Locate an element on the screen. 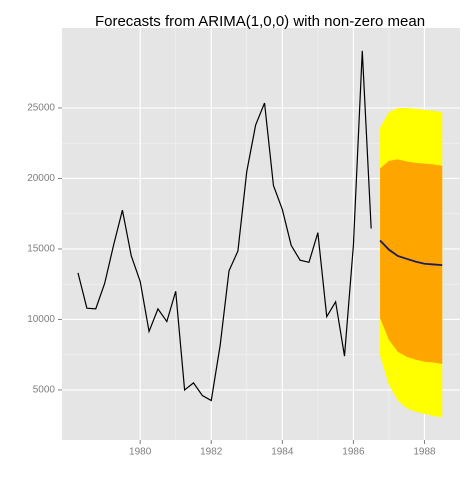  x-tick-label: 1980 is located at coordinates (140, 452).